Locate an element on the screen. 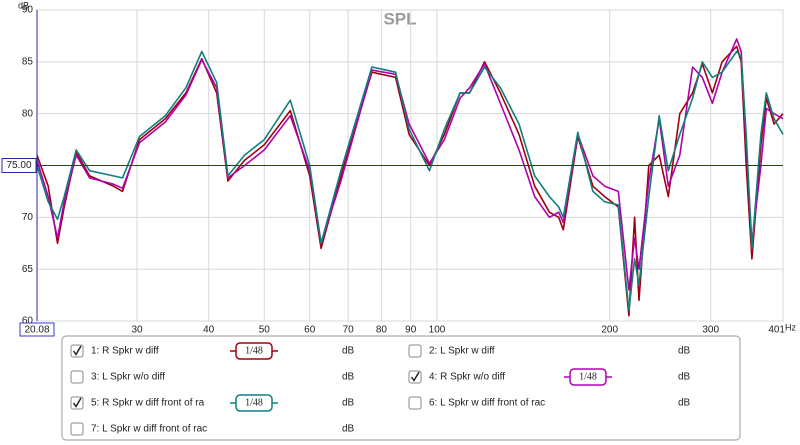 The height and width of the screenshot is (445, 800). x-tick-label: 401 is located at coordinates (776, 330).